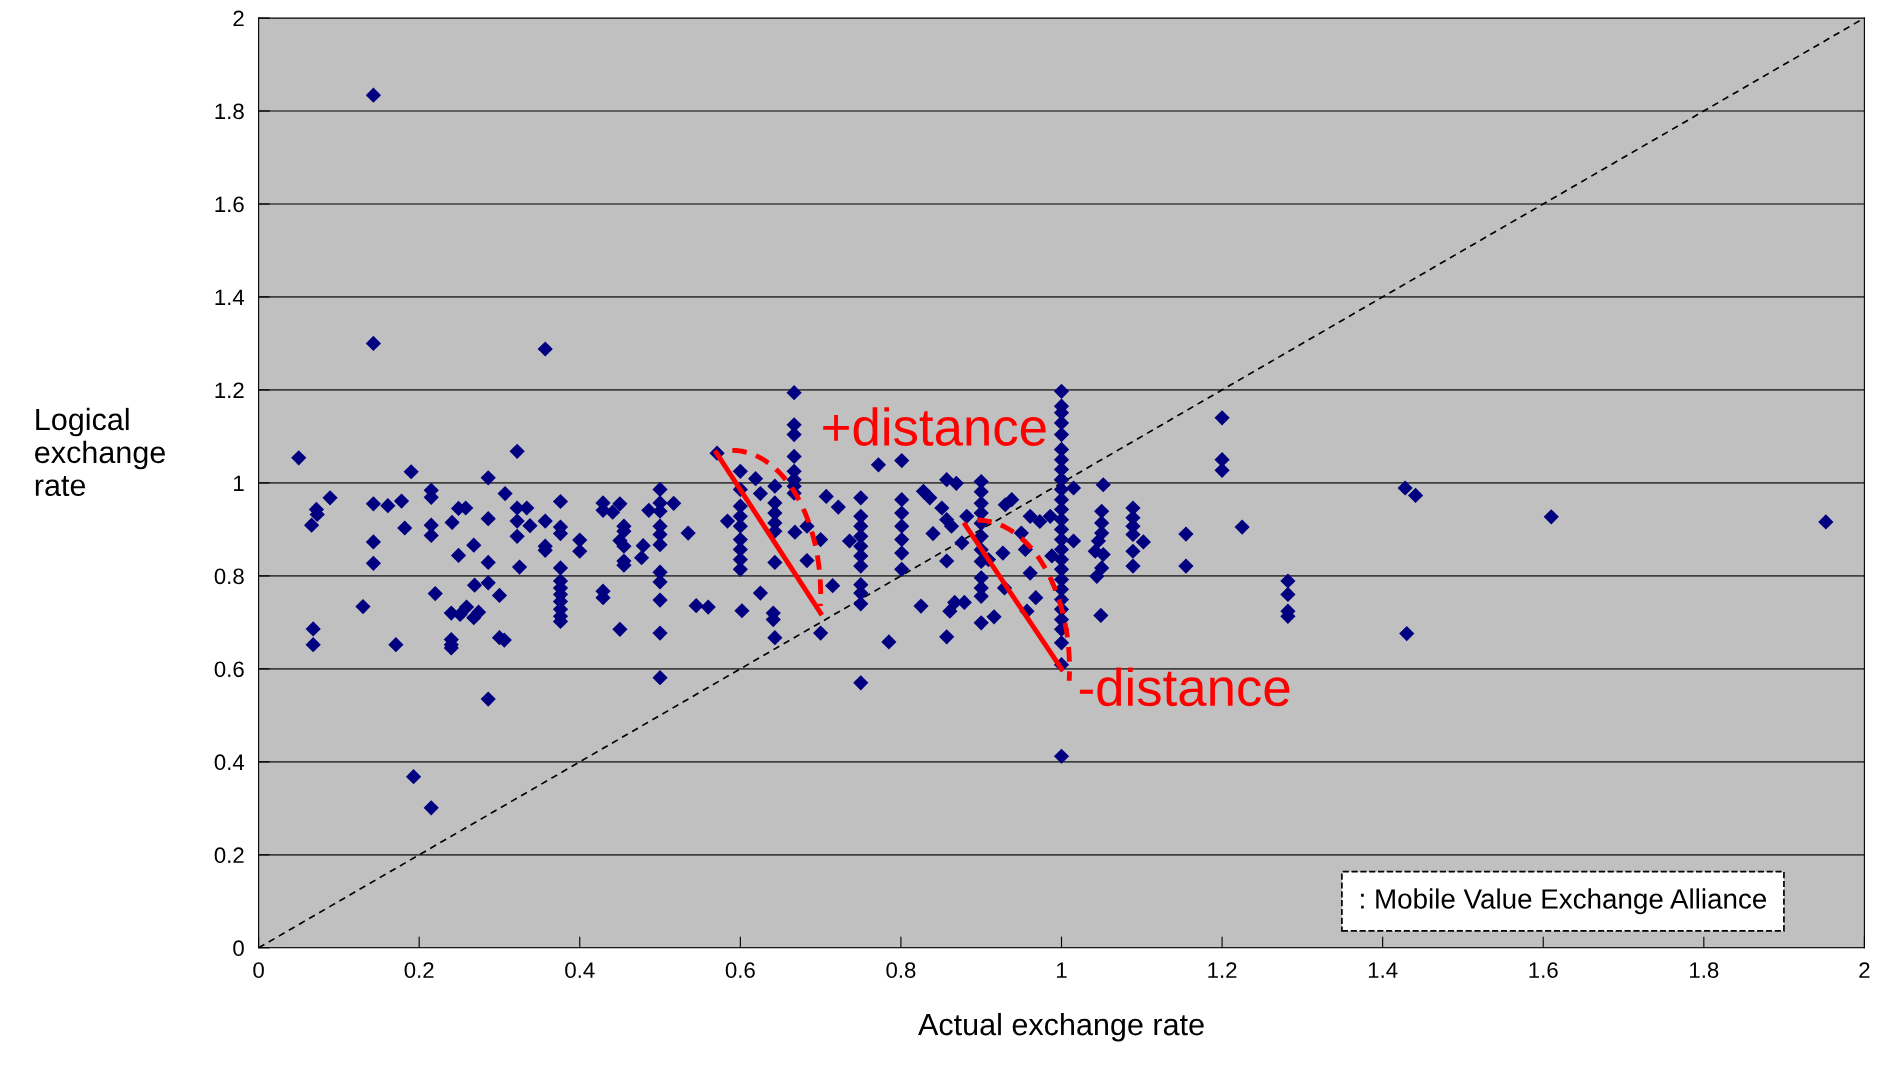 The width and height of the screenshot is (1886, 1075). Describe the element at coordinates (258, 970) in the screenshot. I see `x-tick-label: 0` at that location.